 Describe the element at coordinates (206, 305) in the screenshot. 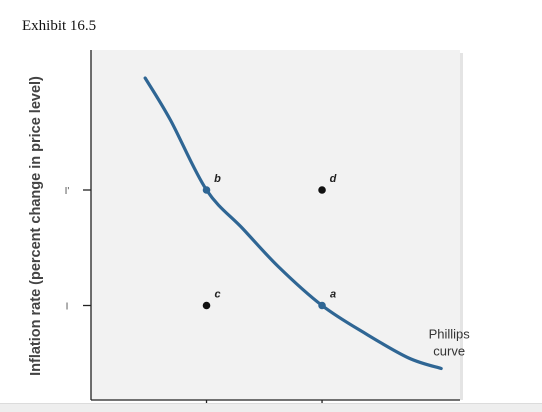

I see `point-c` at that location.